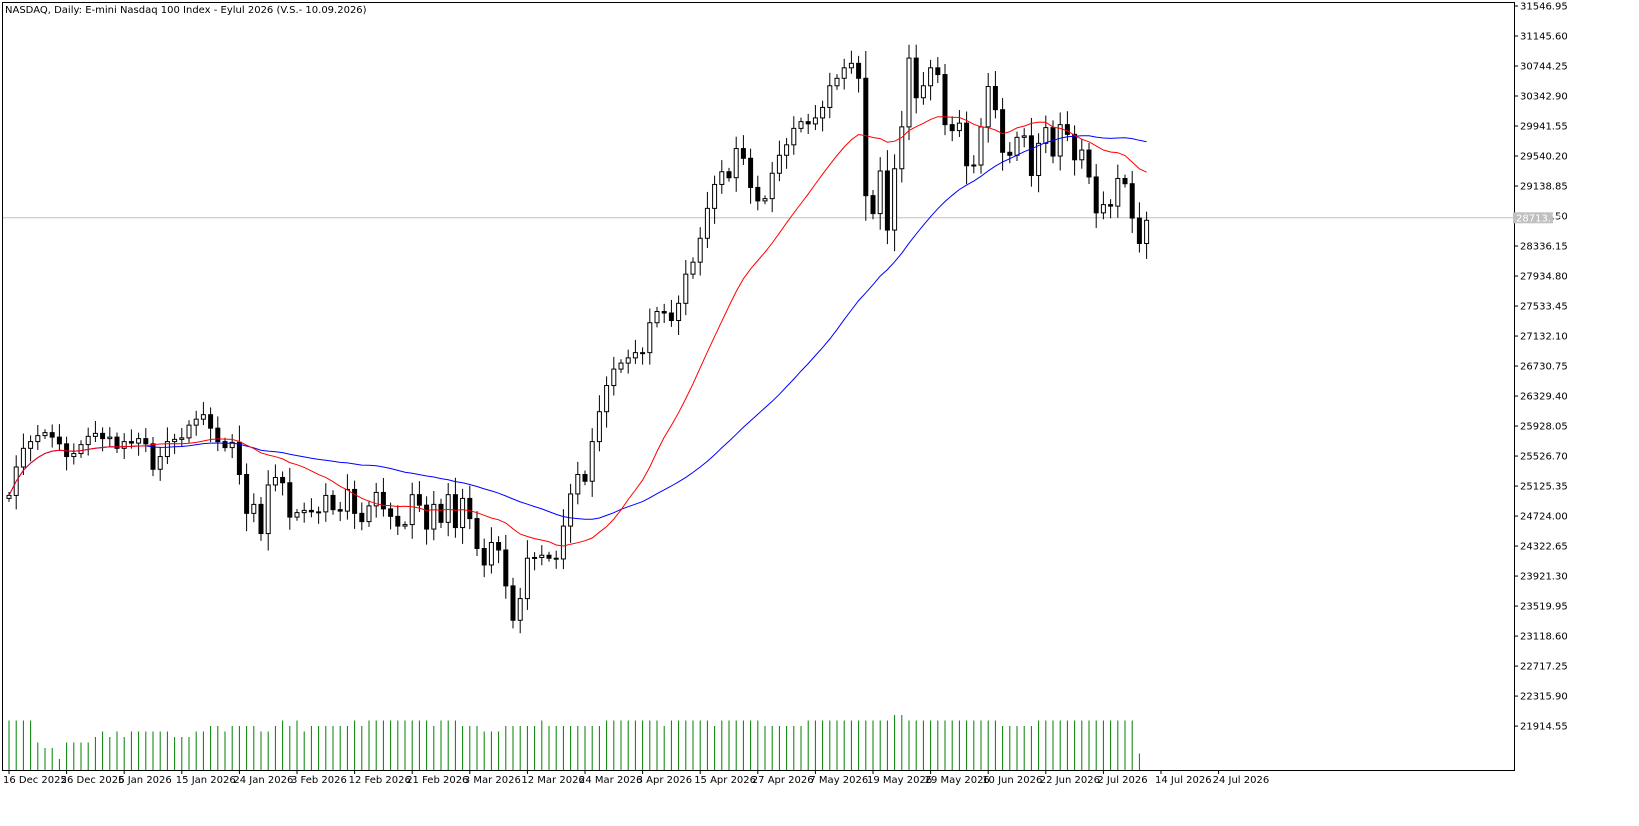  I want to click on x-tick-label: 12 Feb 2026, so click(380, 780).